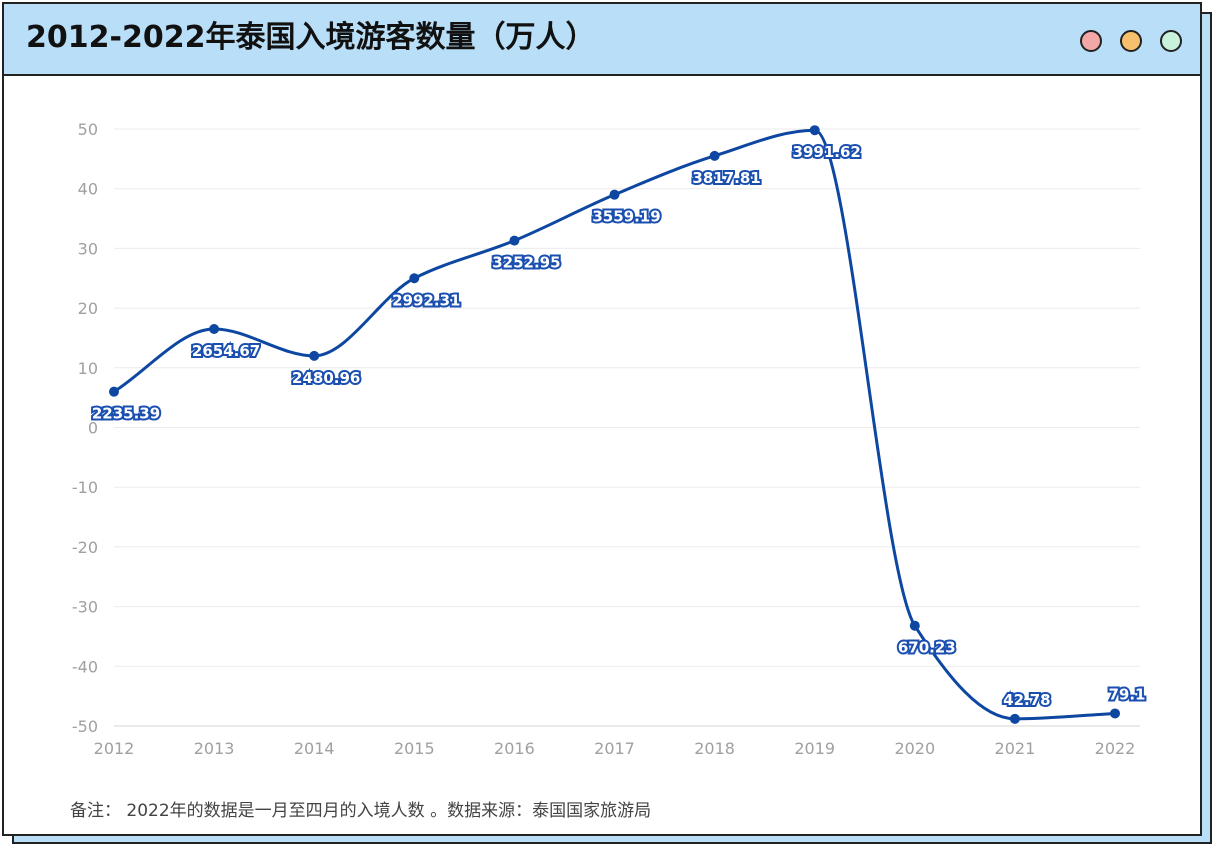 The width and height of the screenshot is (1218, 848). Describe the element at coordinates (526, 263) in the screenshot. I see `data-label: 3252.95` at that location.